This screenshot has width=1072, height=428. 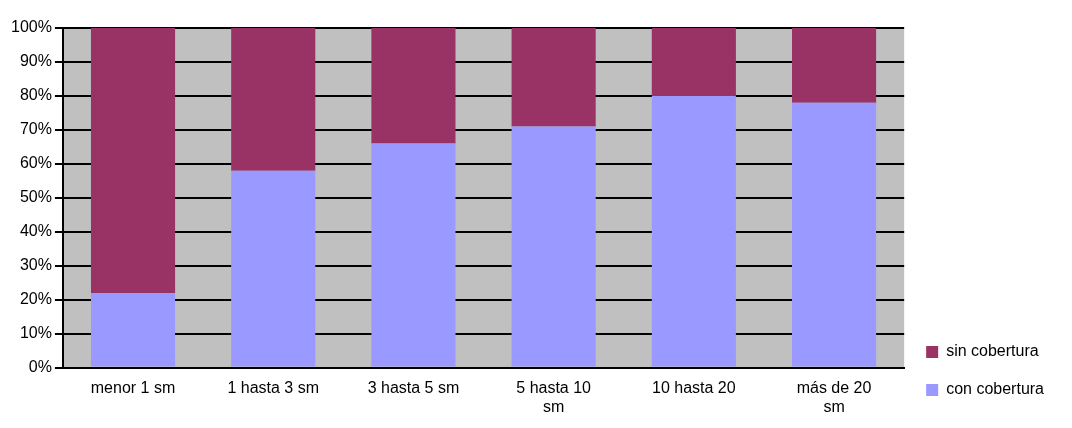 I want to click on y-tick-label: 10%, so click(x=35, y=333).